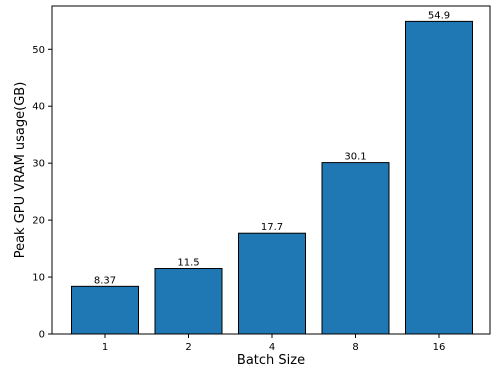 Image resolution: width=493 pixels, height=369 pixels. What do you see at coordinates (105, 347) in the screenshot?
I see `x-tick-label: 1` at bounding box center [105, 347].